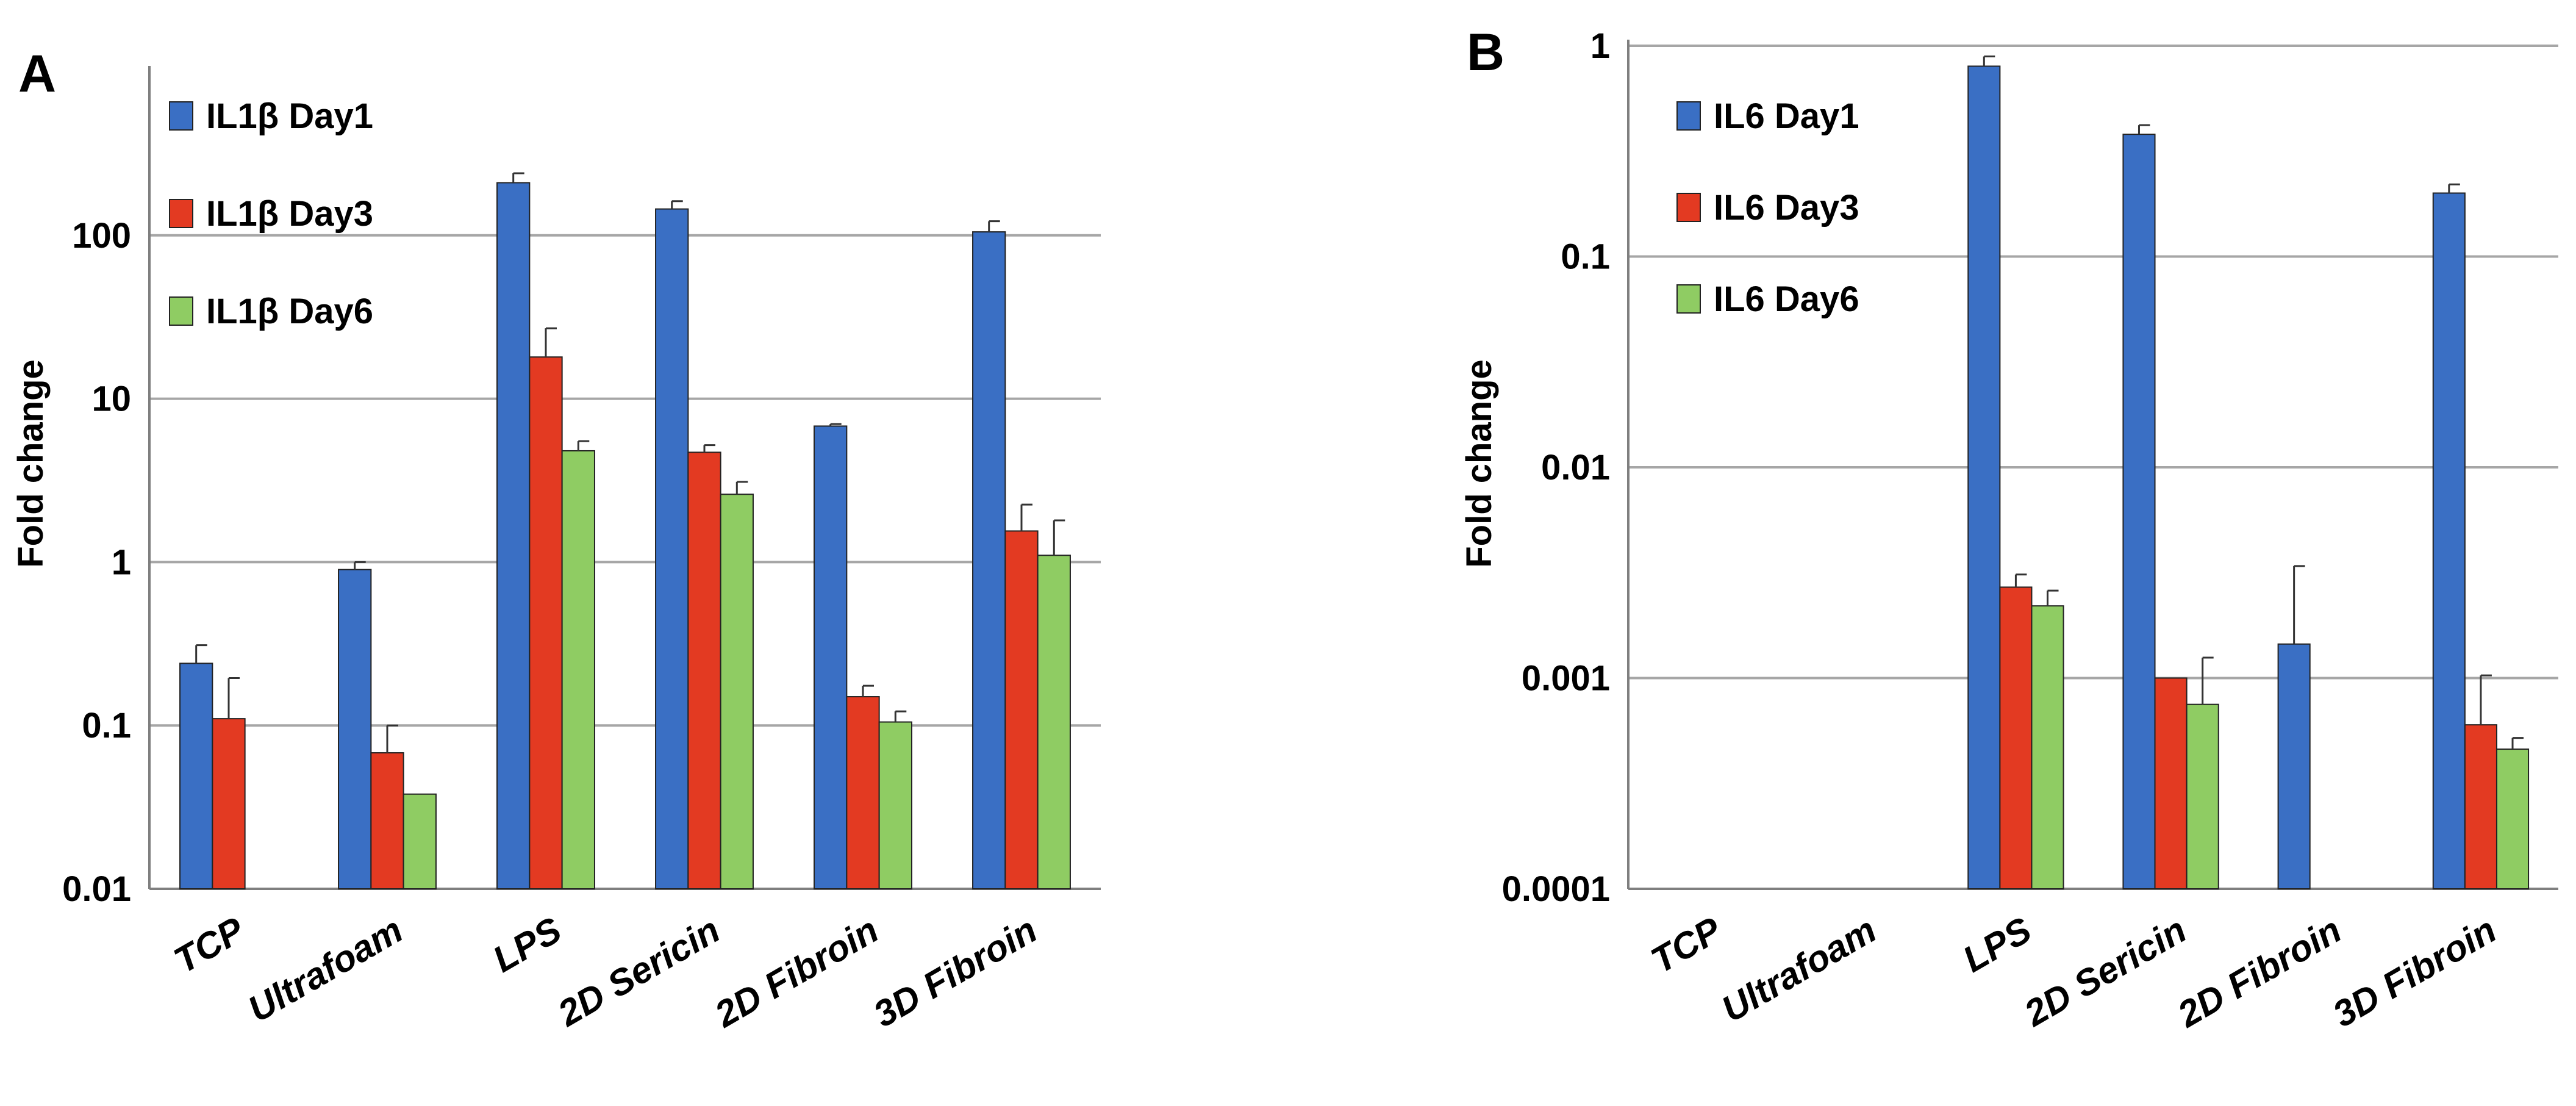 The height and width of the screenshot is (1106, 2576). I want to click on legend-label: IL6 Day1, so click(1786, 116).